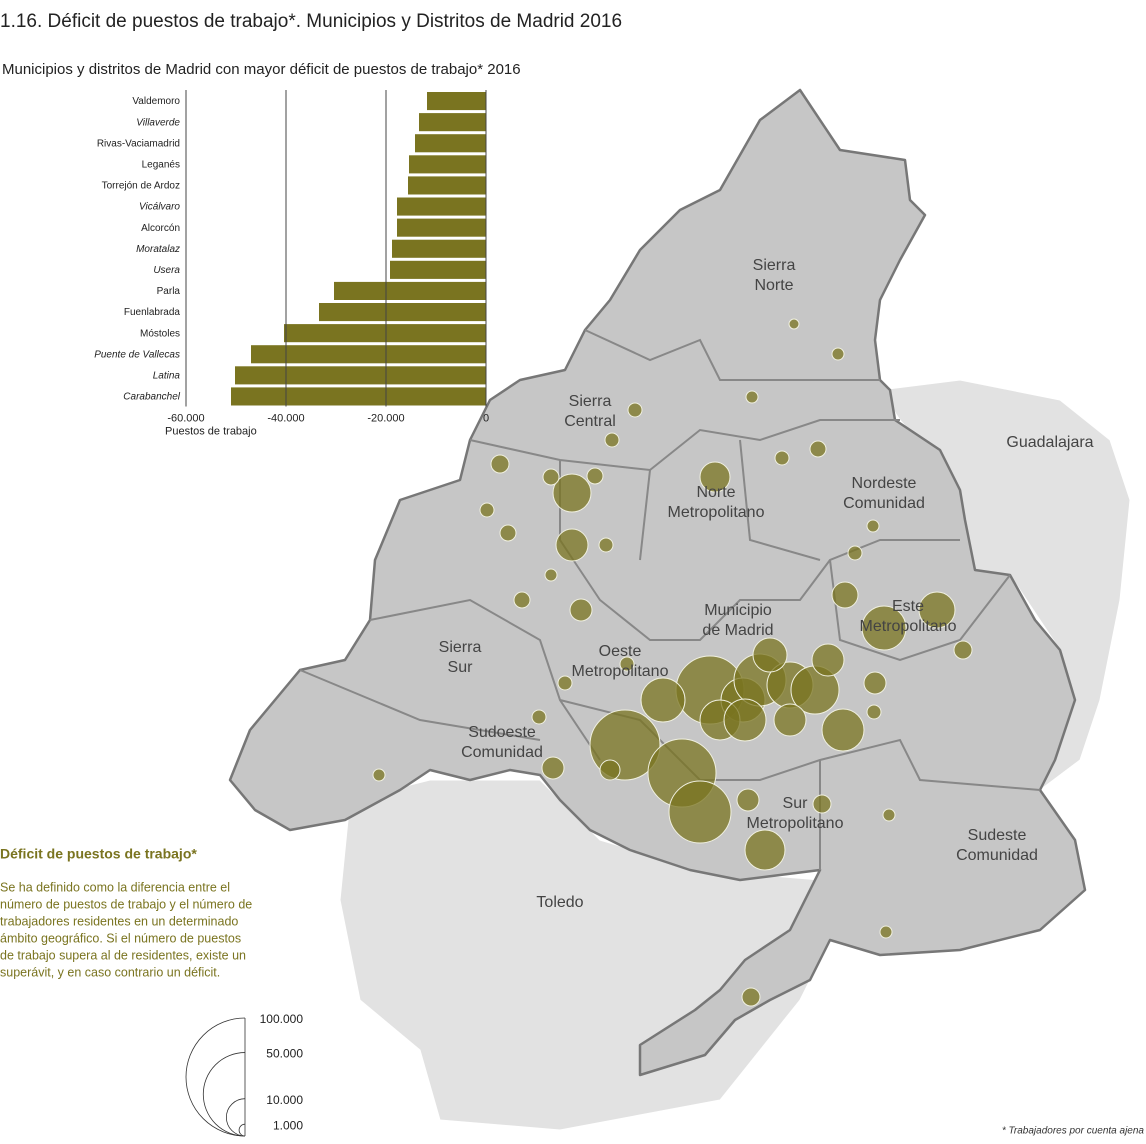 This screenshot has width=1146, height=1144. I want to click on y-tick-label: Villaverde, so click(158, 122).